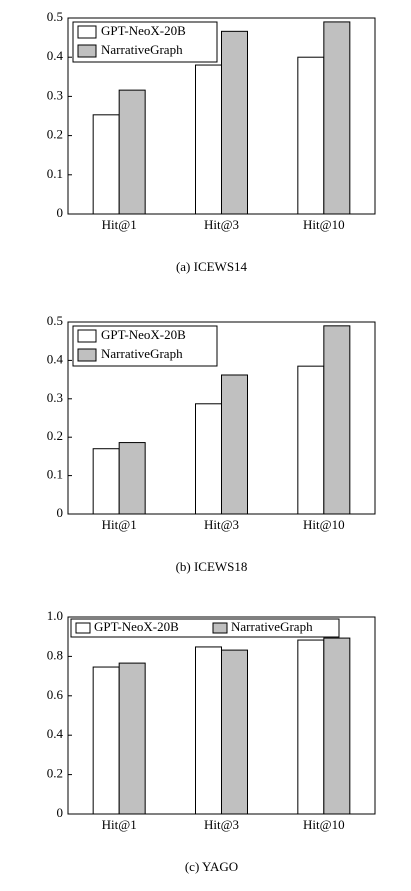 The image size is (411, 891). What do you see at coordinates (55, 654) in the screenshot?
I see `y-tick-label: 0.8` at bounding box center [55, 654].